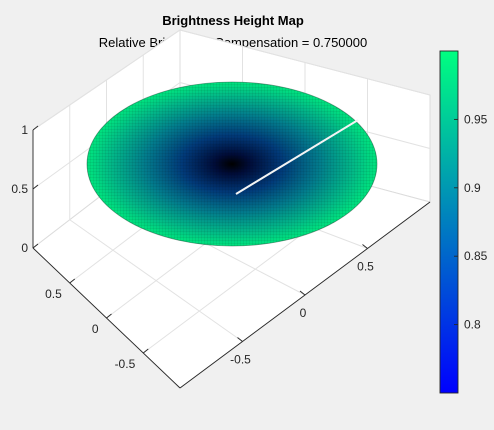  I want to click on colorbar: 0.8 0.85 0.9 0.95, so click(464, 222).